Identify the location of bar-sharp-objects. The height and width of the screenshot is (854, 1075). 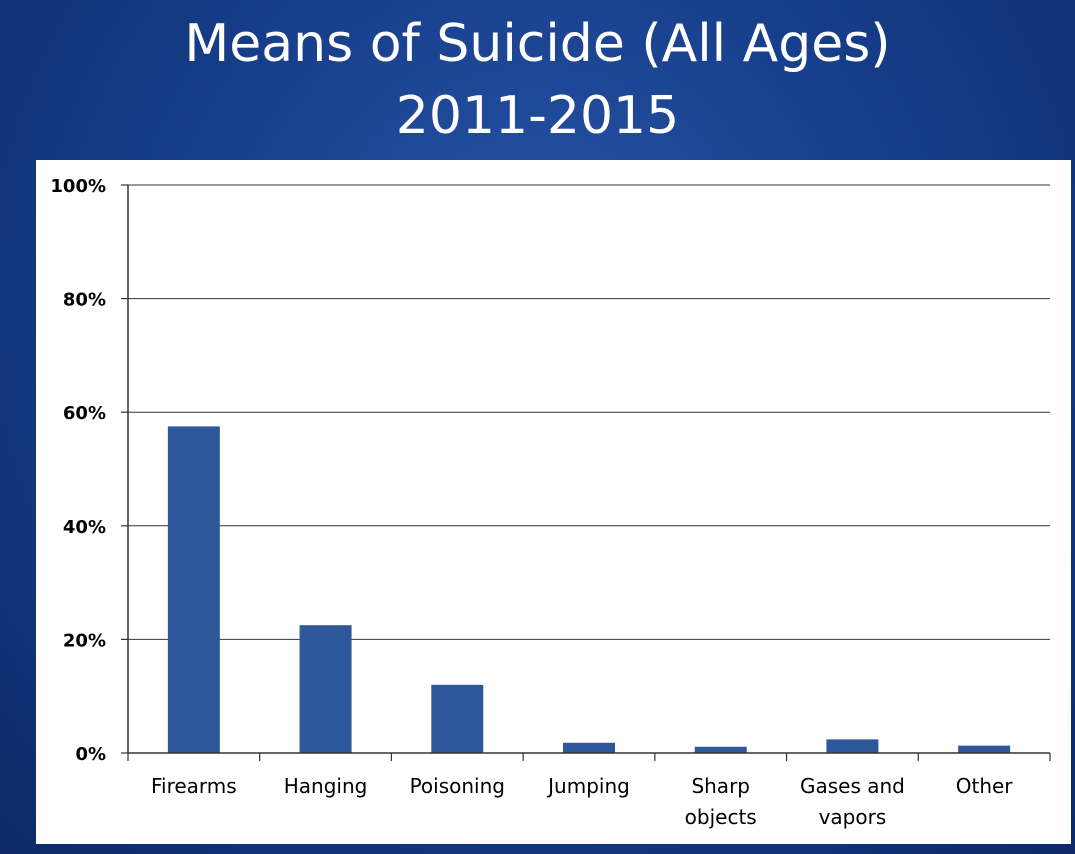
(720, 749).